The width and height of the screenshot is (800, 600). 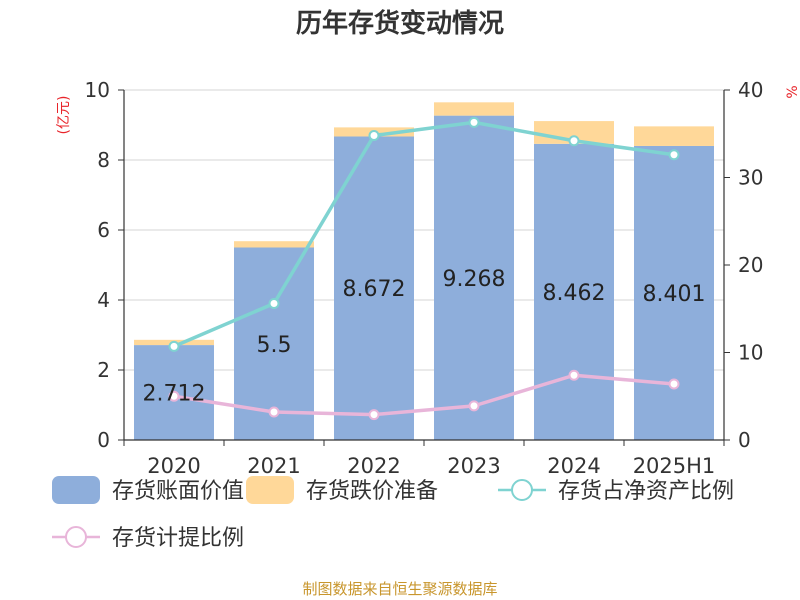 I want to click on legend-label: 存货跌价准备, so click(x=372, y=491).